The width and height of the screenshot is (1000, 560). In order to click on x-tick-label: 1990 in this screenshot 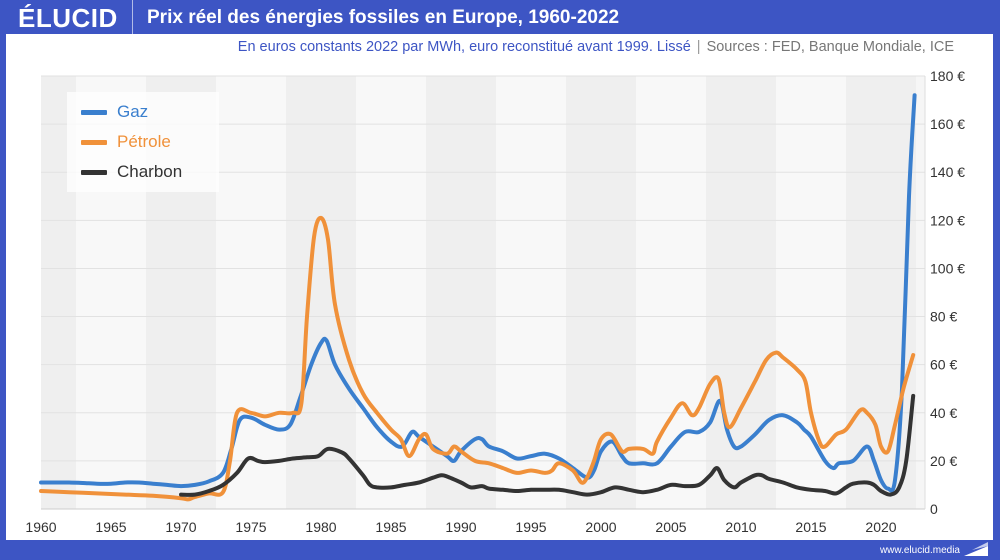, I will do `click(460, 527)`.